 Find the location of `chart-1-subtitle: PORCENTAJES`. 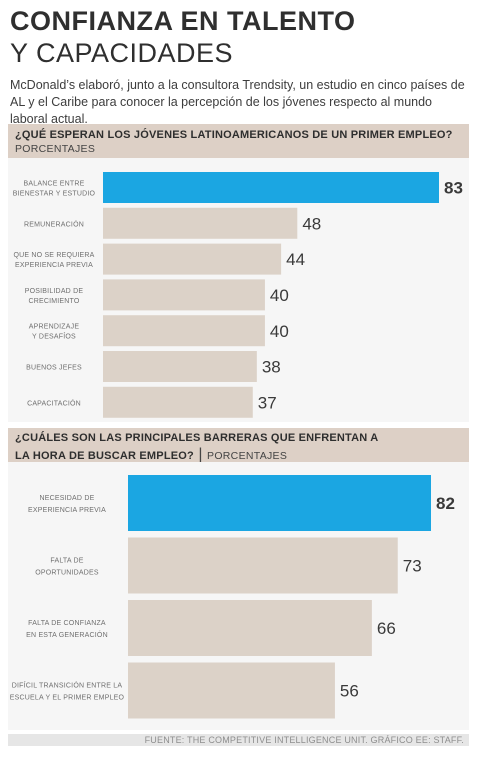

chart-1-subtitle: PORCENTAJES is located at coordinates (55, 149).